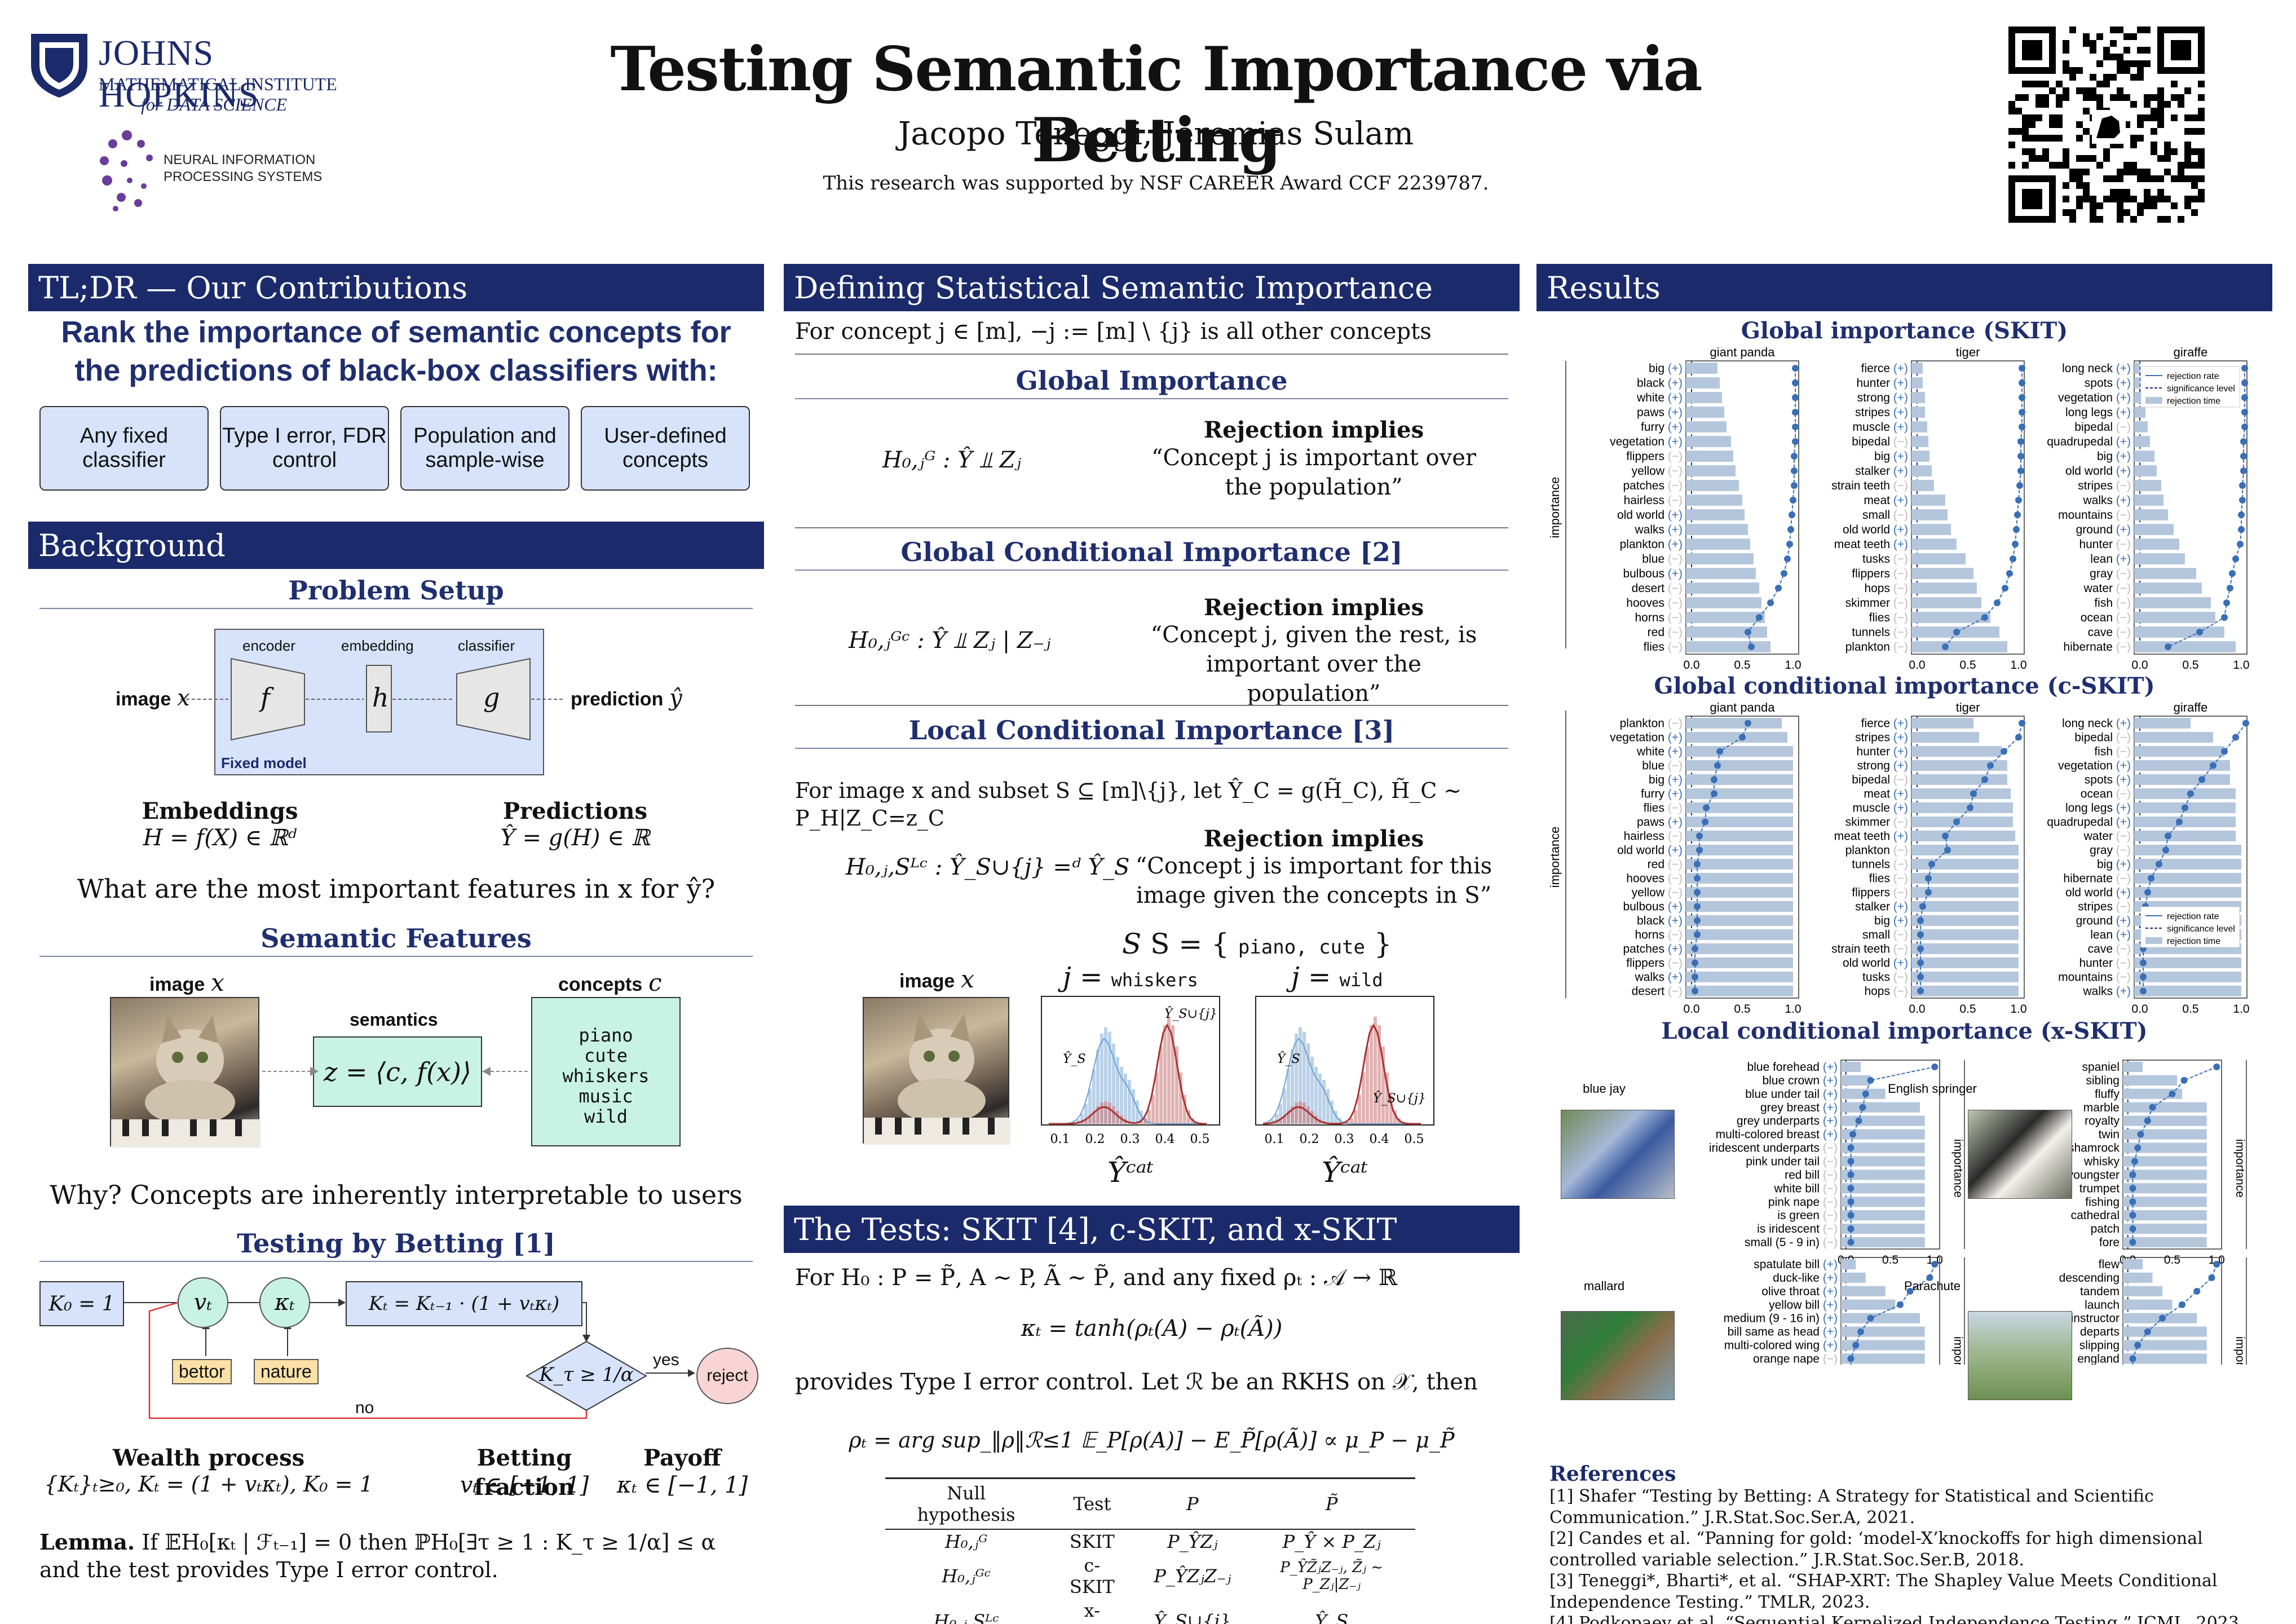 The width and height of the screenshot is (2296, 1624). Describe the element at coordinates (208, 1458) in the screenshot. I see `wealth-head: Wealth process` at that location.